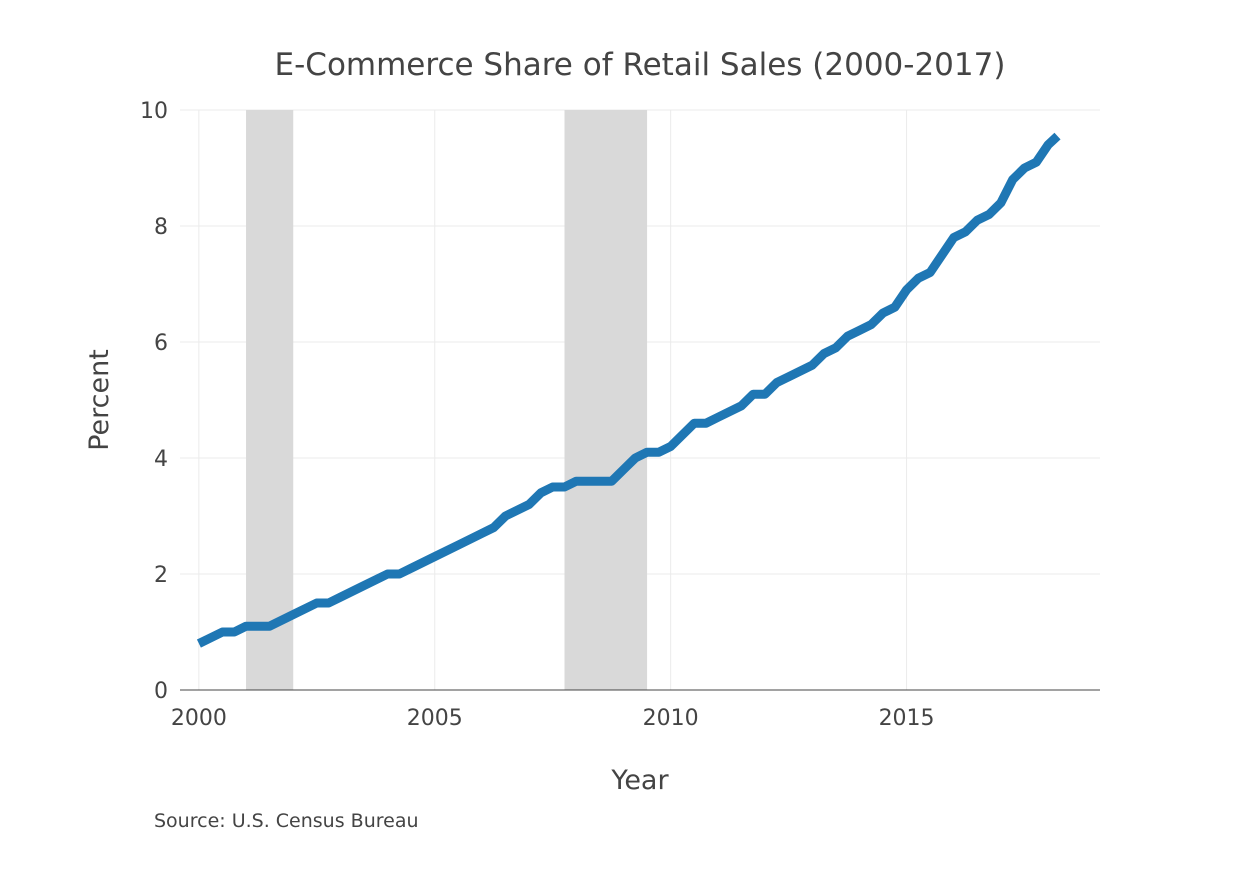 The image size is (1240, 880). I want to click on y-tick-label: 10, so click(154, 111).